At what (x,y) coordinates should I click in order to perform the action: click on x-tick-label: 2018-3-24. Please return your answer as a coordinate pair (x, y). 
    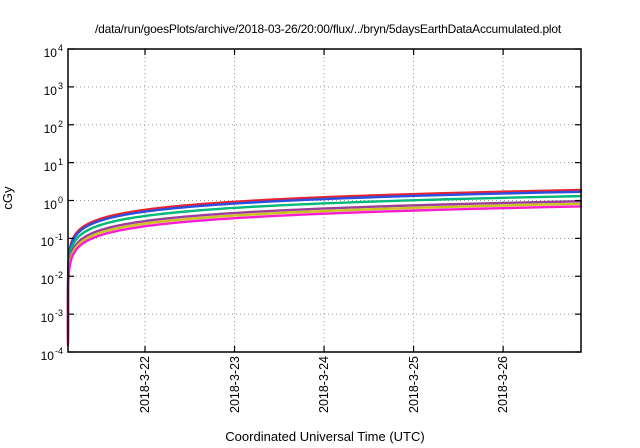
    Looking at the image, I should click on (324, 384).